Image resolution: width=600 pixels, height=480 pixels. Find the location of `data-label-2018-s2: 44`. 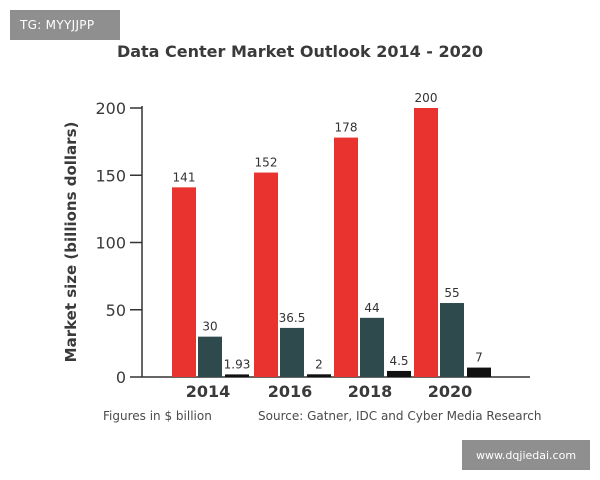

data-label-2018-s2: 44 is located at coordinates (371, 308).